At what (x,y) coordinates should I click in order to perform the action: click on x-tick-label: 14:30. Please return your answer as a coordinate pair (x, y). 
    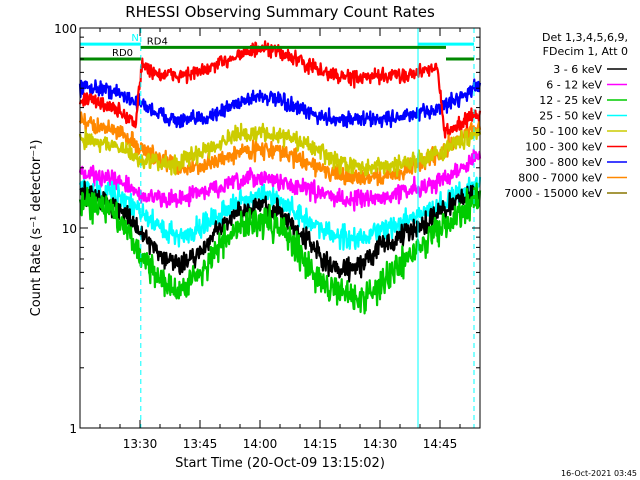
    Looking at the image, I should click on (380, 444).